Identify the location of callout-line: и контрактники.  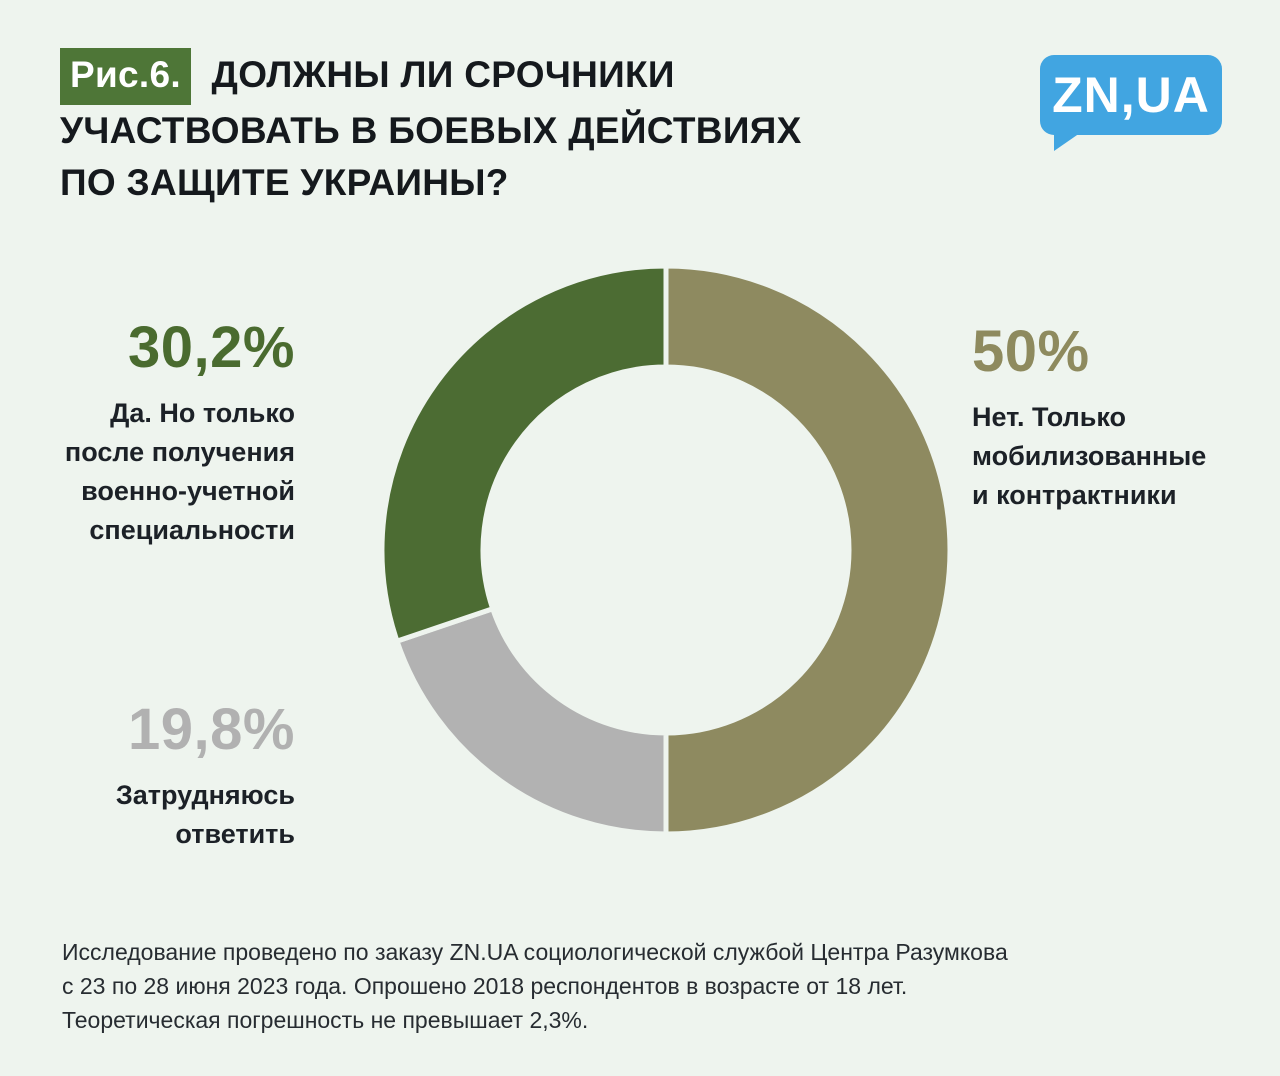
(1074, 495).